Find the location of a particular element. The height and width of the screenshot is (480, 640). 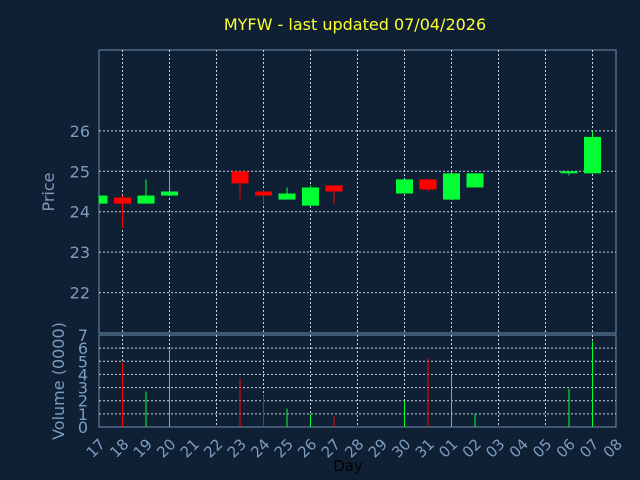

volume-bars is located at coordinates (357, 384).